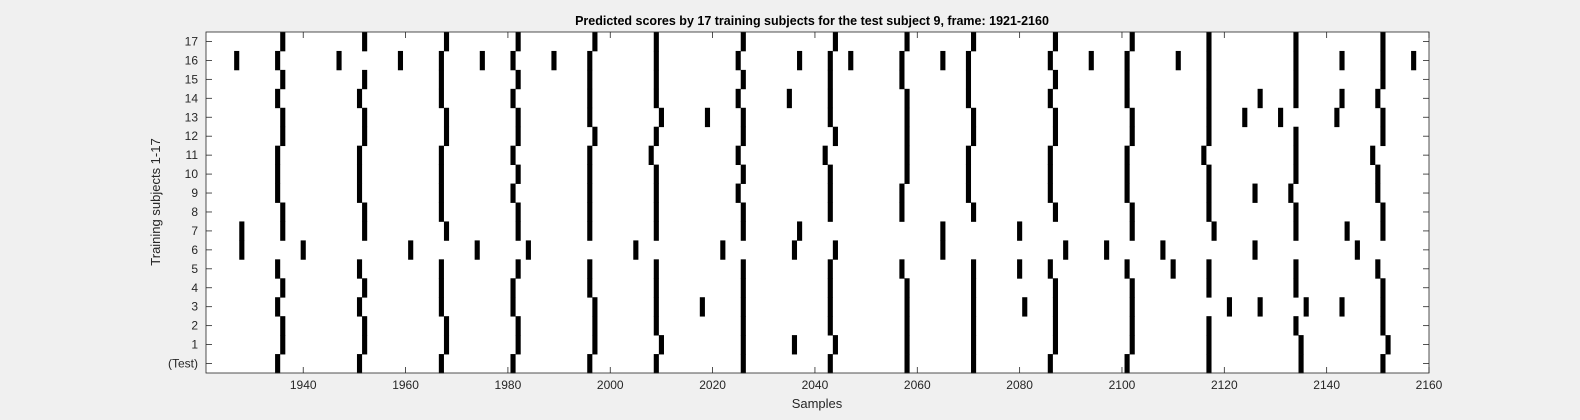  Describe the element at coordinates (1224, 385) in the screenshot. I see `x-tick-label-9: 2120` at that location.